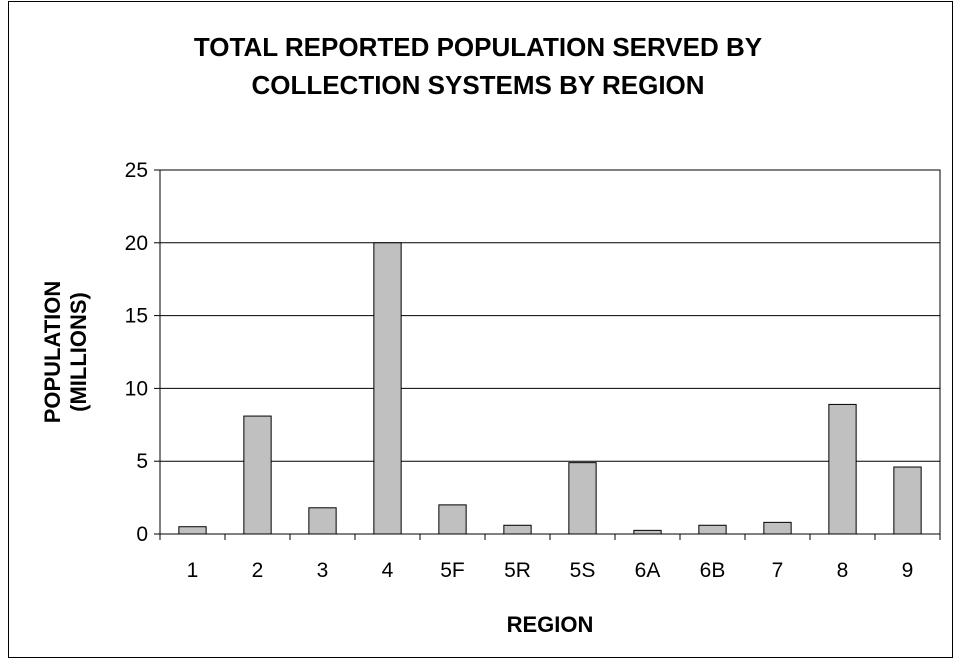 The image size is (956, 660). I want to click on y-axis-title-line-1: POPULATION, so click(52, 352).